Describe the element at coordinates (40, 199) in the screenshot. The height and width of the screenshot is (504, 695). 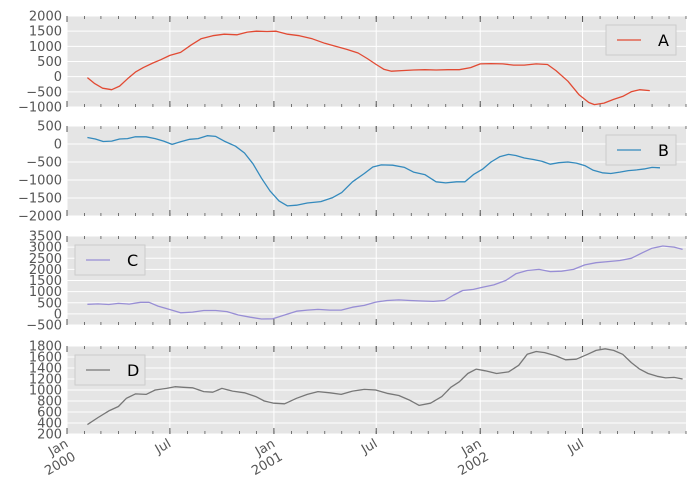
I see `y-tick-label: −1500` at that location.